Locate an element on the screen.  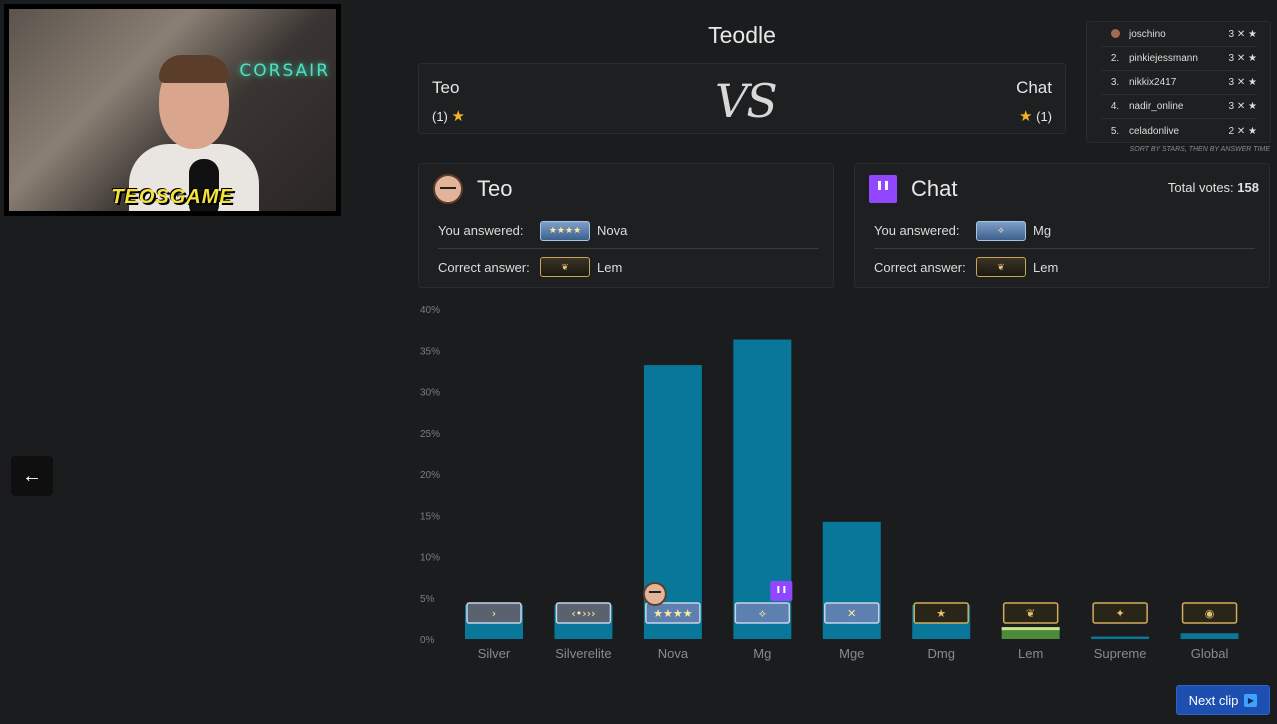
rank-badge-lem-icon is located at coordinates (1030, 613).